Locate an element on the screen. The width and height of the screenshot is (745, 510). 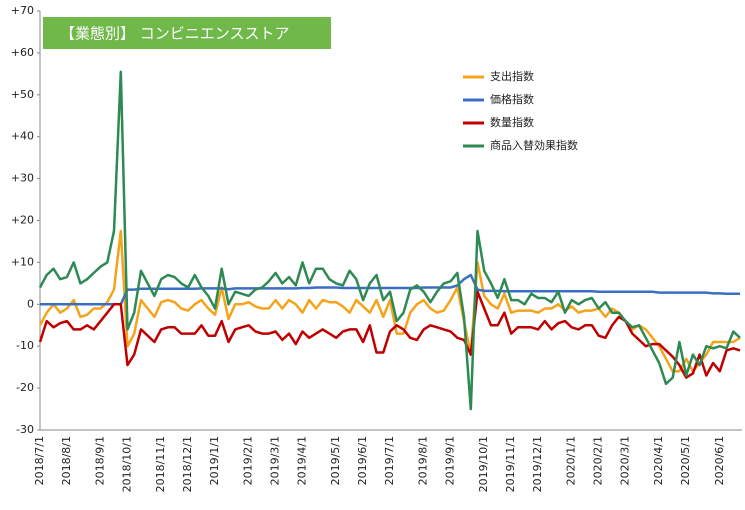
x-tick-label: 2020/1/1 is located at coordinates (571, 460).